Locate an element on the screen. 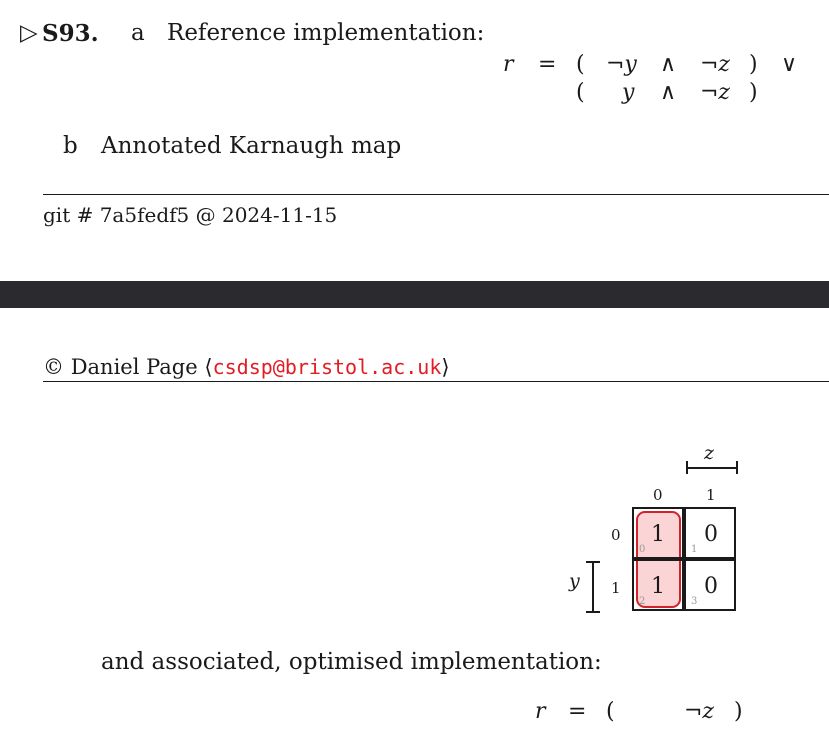 The height and width of the screenshot is (733, 829). eq-equals: = is located at coordinates (547, 64).